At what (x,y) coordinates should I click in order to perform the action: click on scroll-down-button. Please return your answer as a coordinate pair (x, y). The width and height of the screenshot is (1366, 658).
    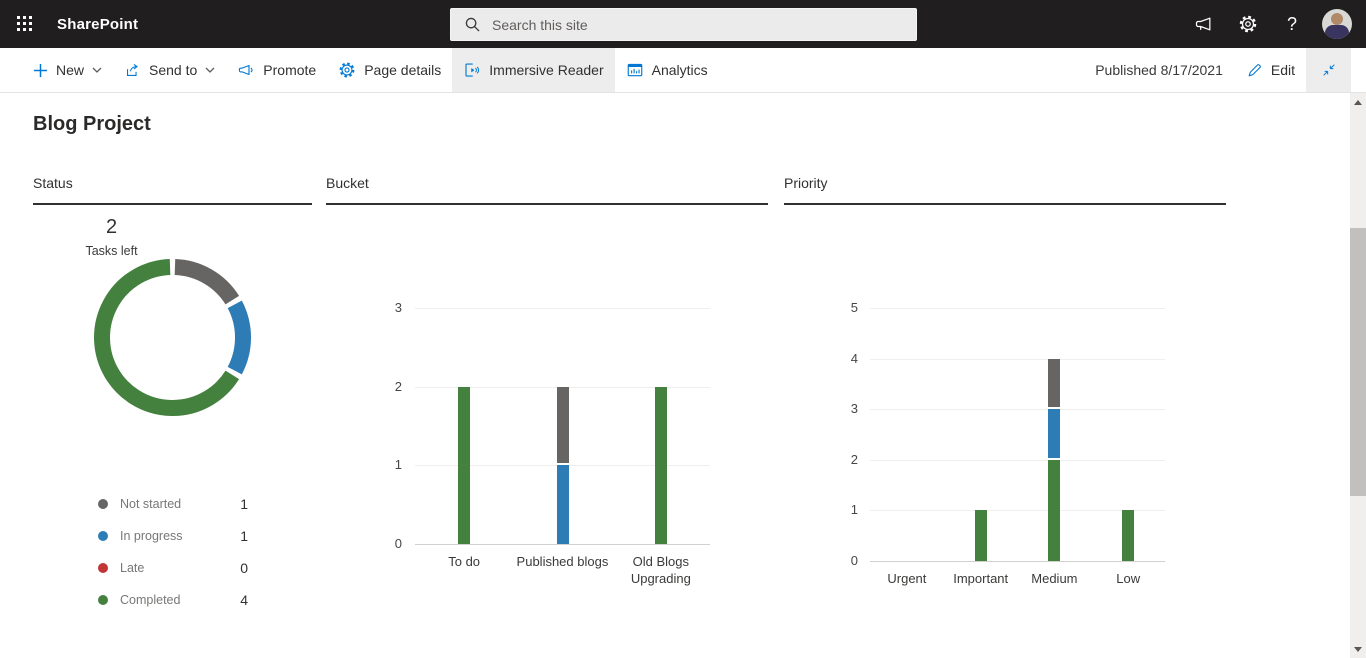
    Looking at the image, I should click on (1358, 649).